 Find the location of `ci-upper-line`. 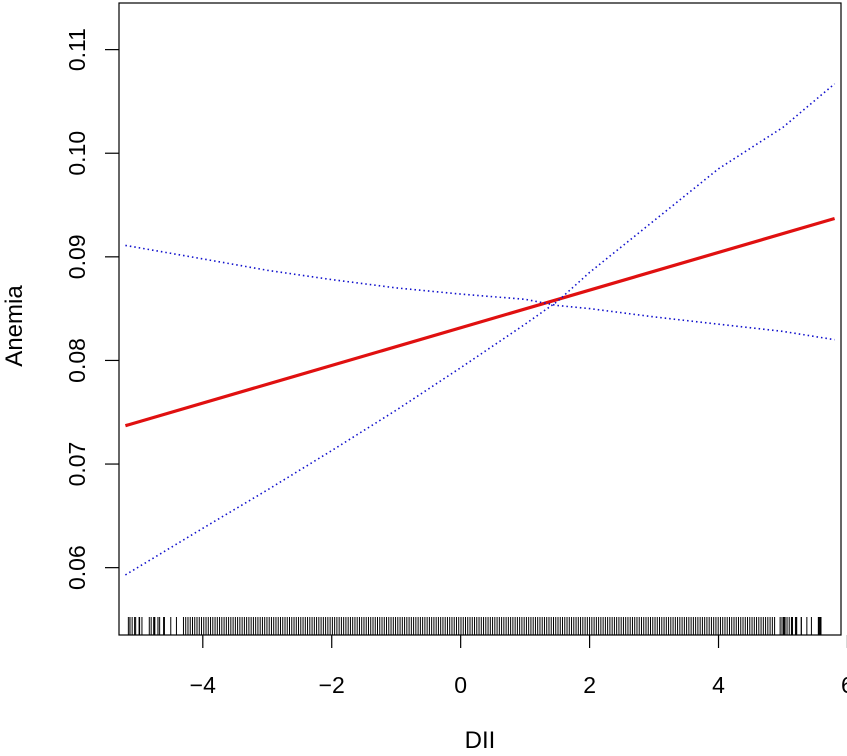

ci-upper-line is located at coordinates (480, 292).